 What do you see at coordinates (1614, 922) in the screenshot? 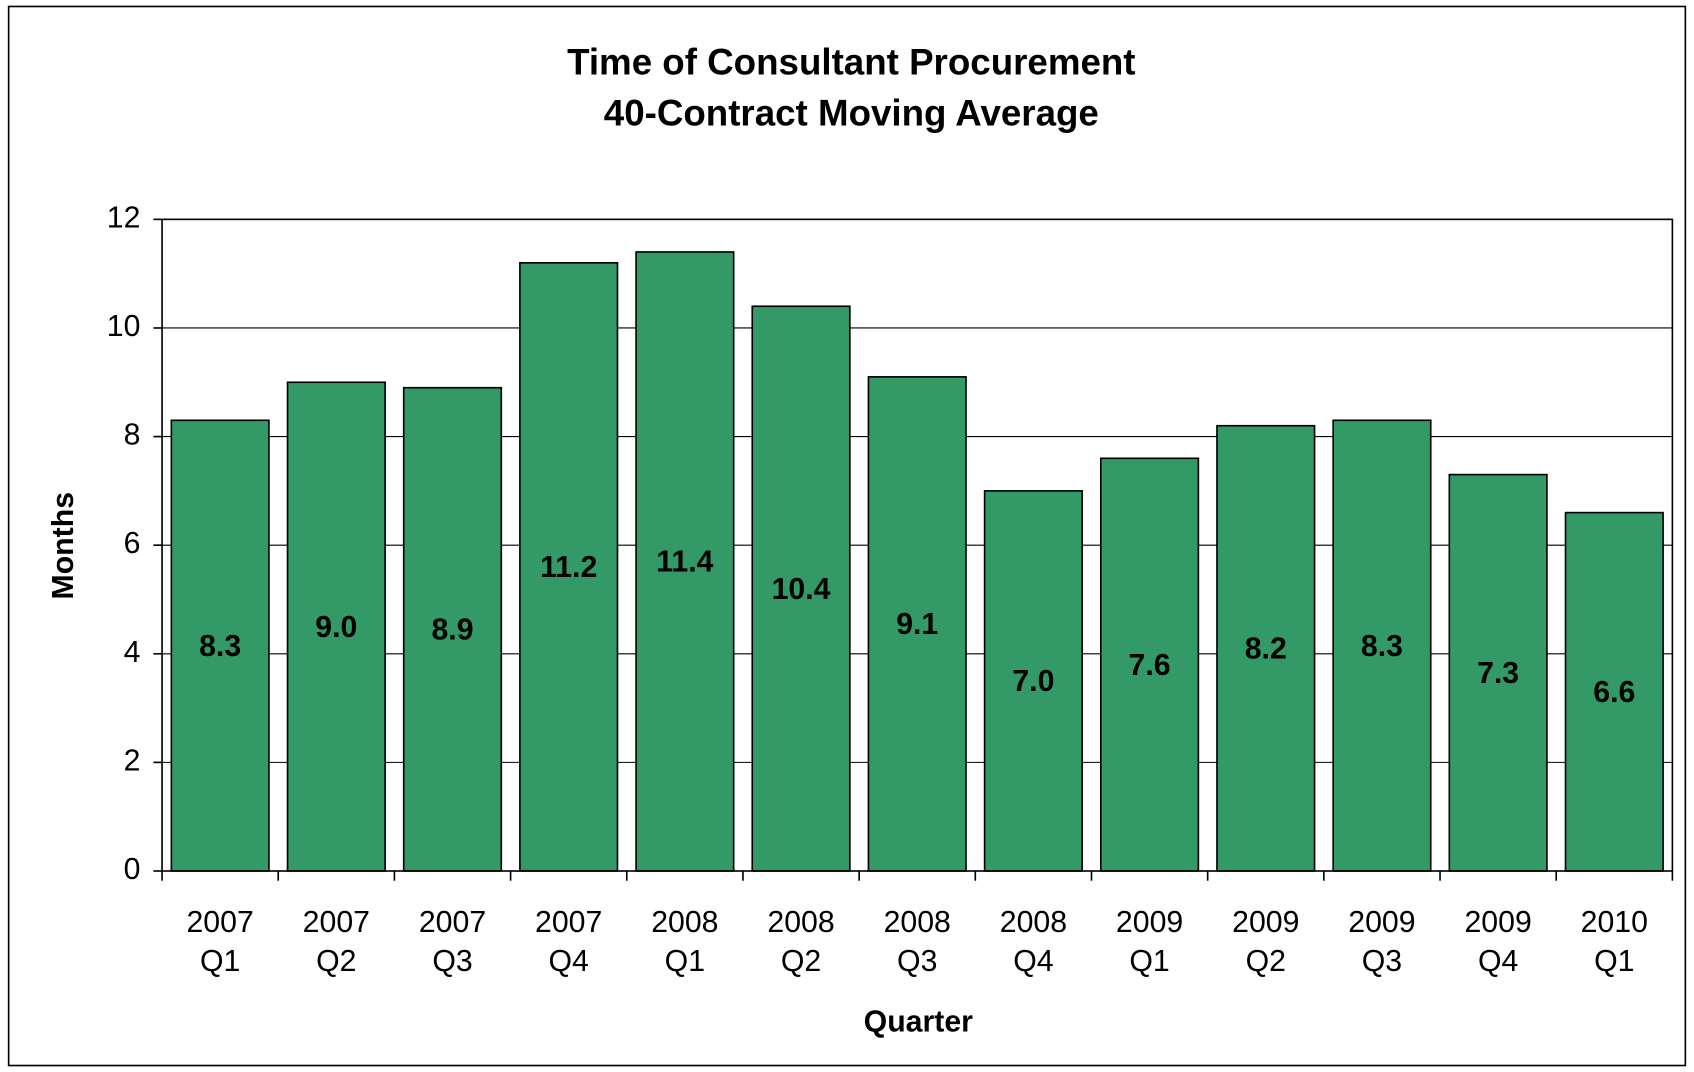
I see `x-tick-label: 2010` at bounding box center [1614, 922].